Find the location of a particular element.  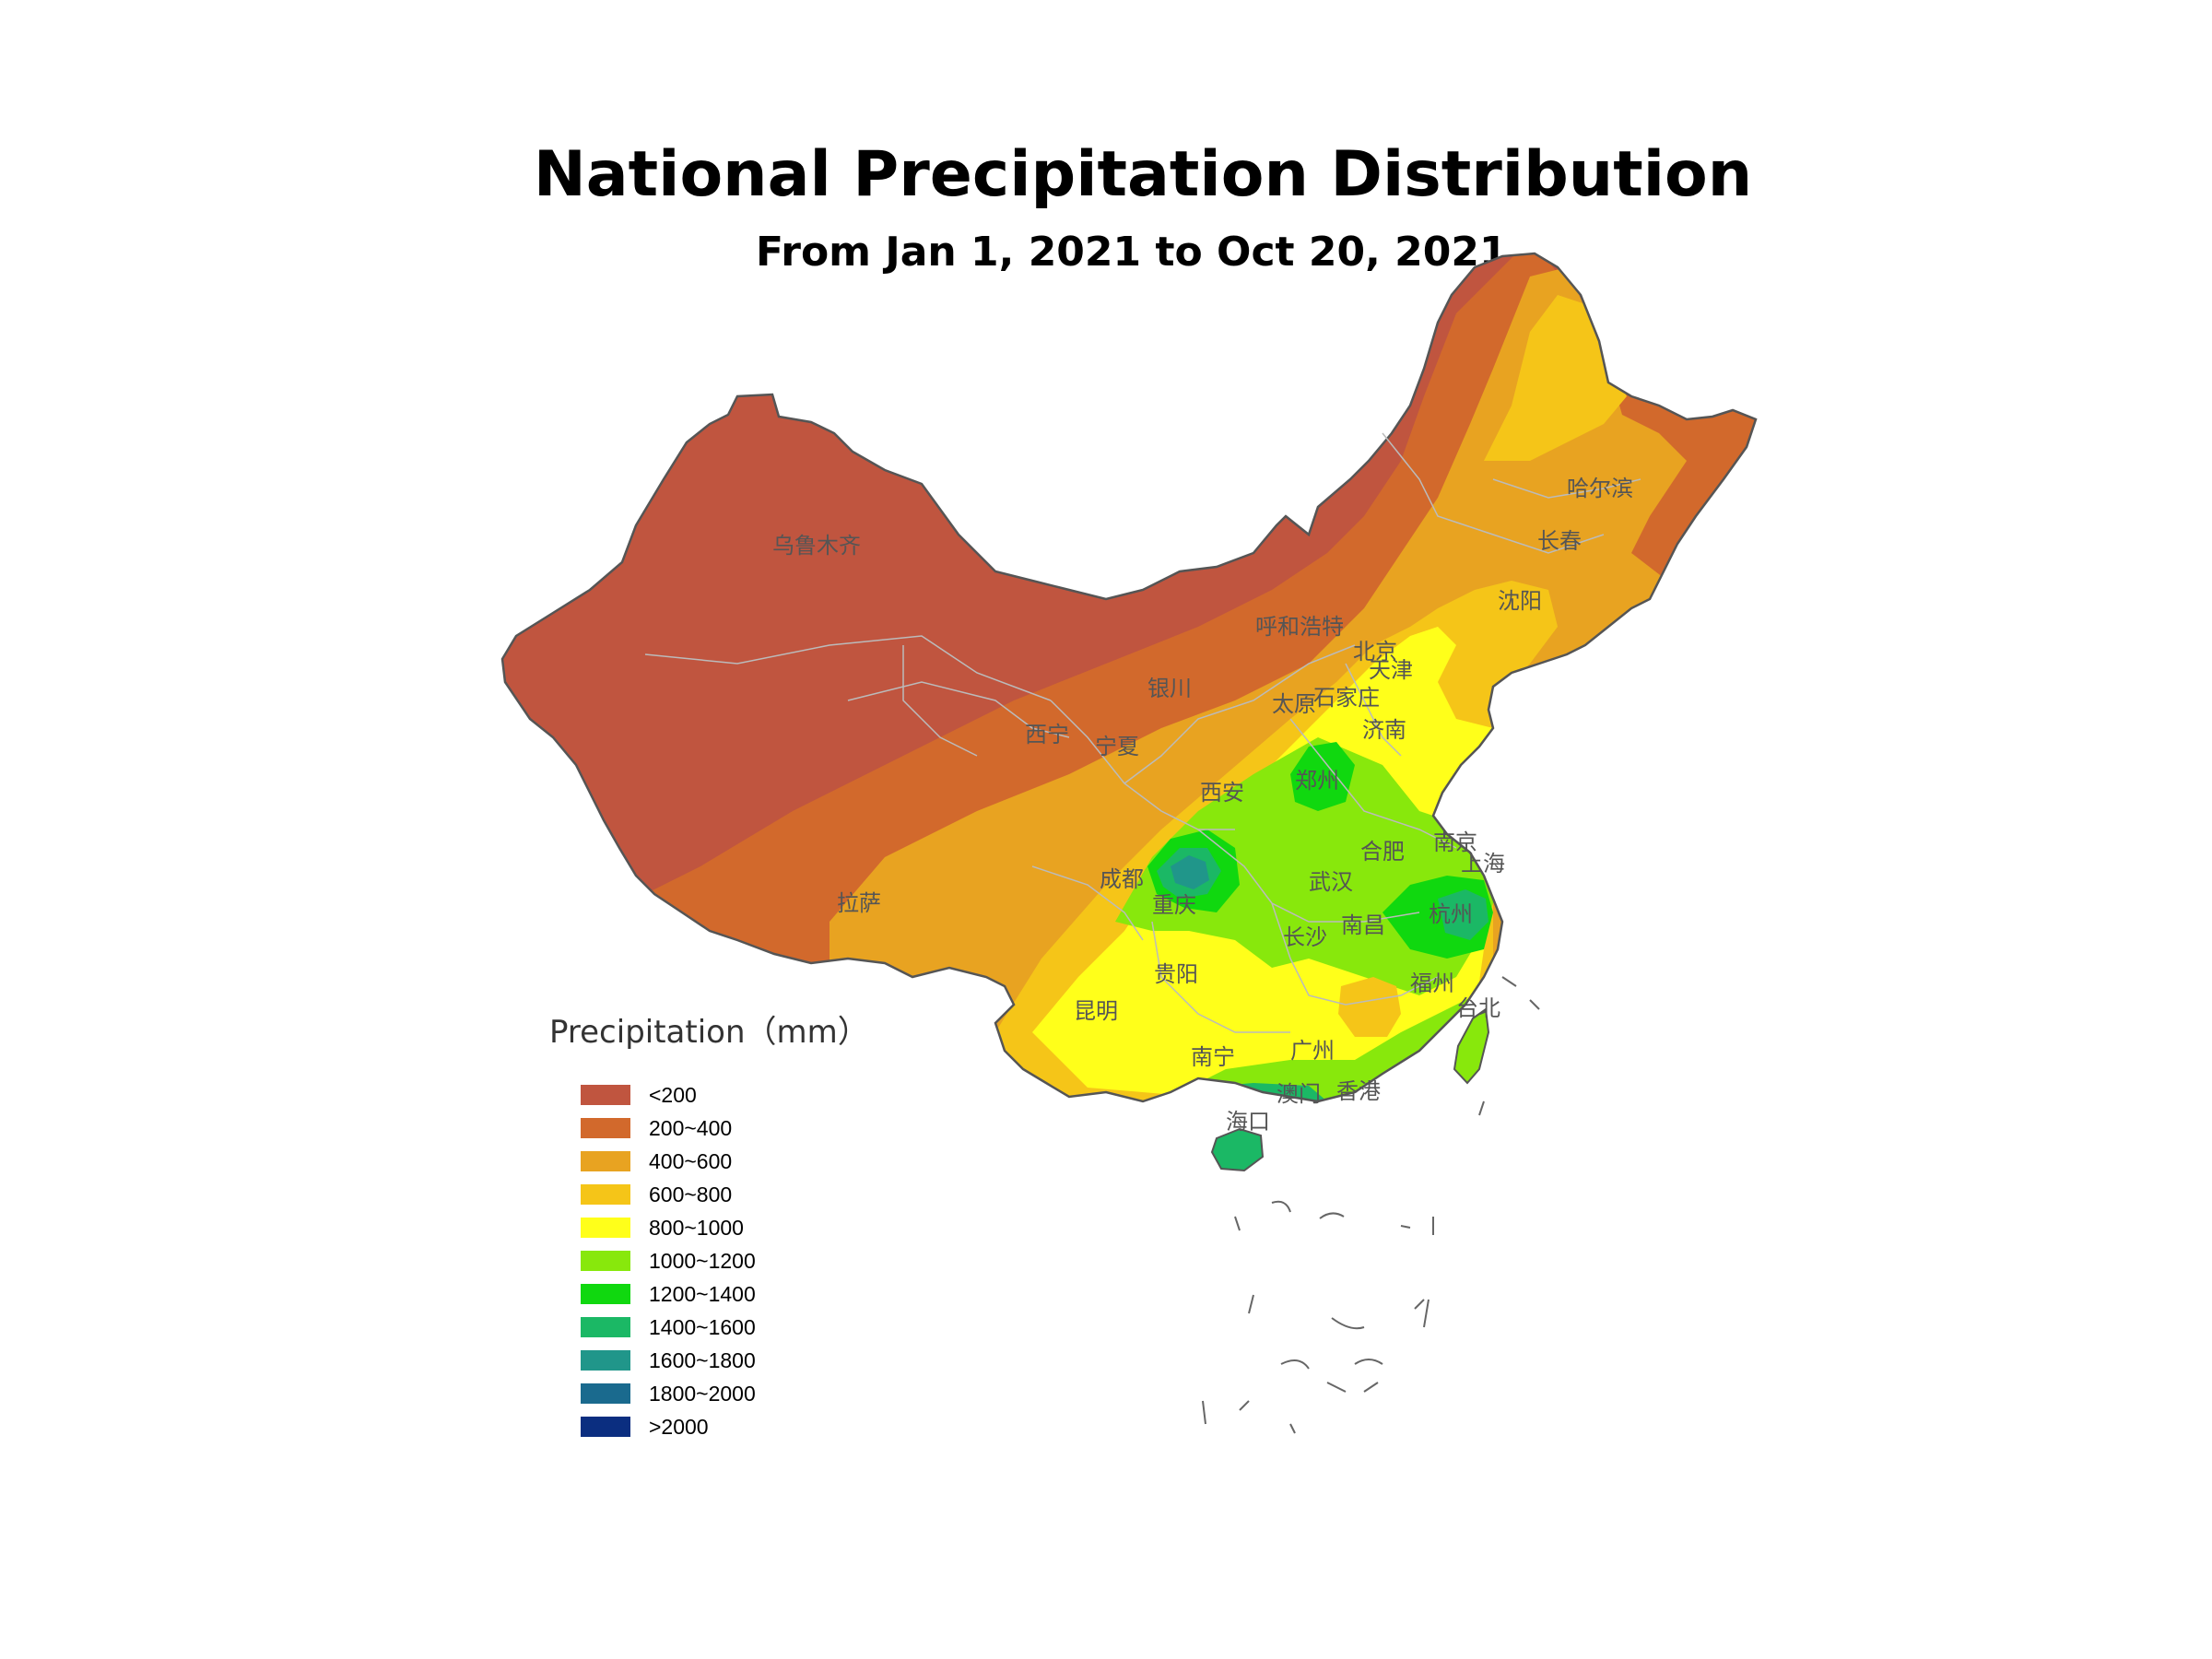

city-label-shijiazhuang: 石家庄 is located at coordinates (1346, 698).